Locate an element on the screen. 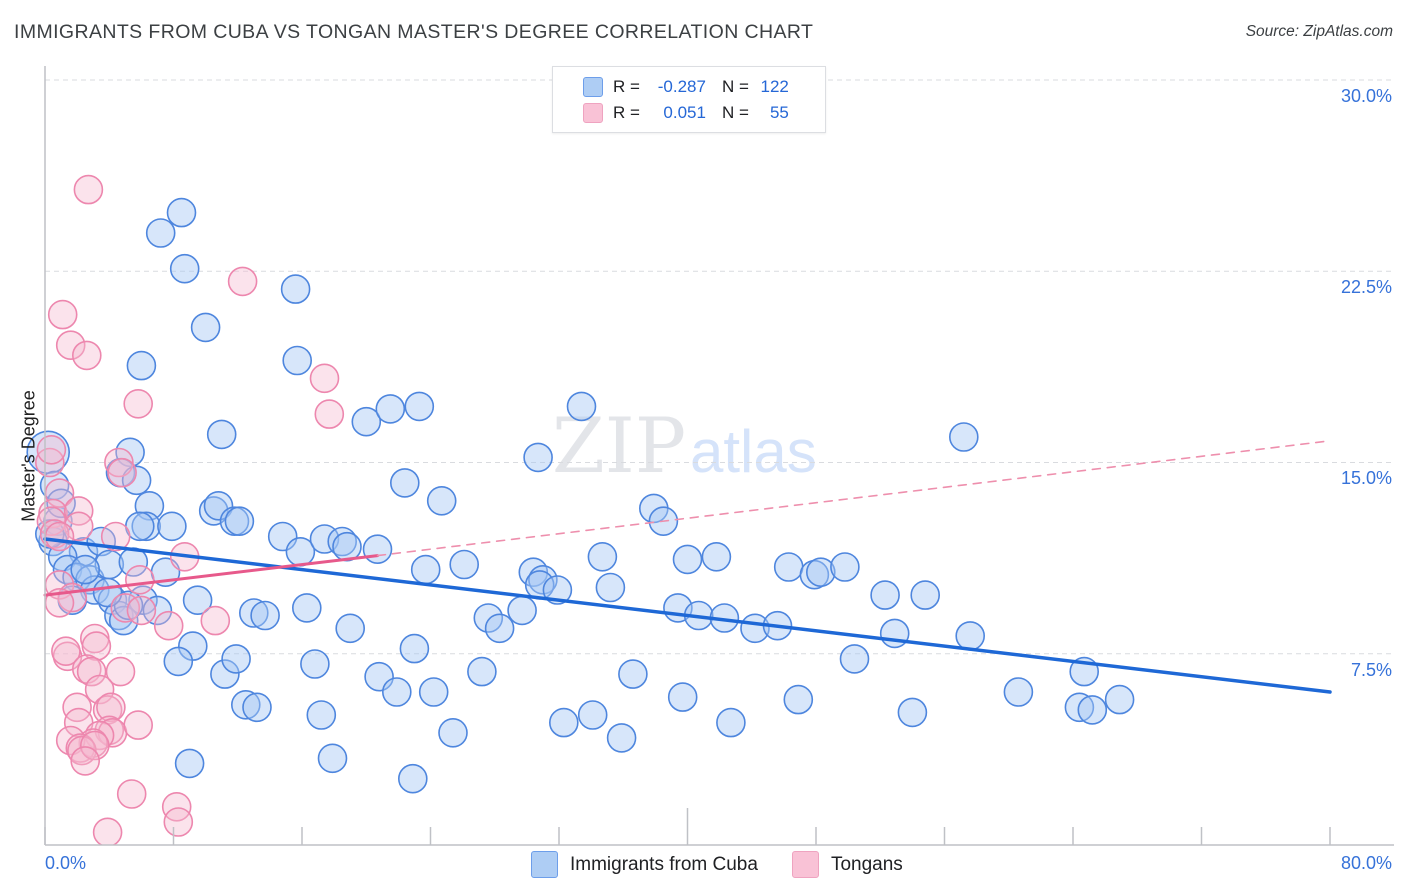 This screenshot has width=1406, height=892. legend-row-cuba: R = -0.287 N = 122 is located at coordinates (689, 87).